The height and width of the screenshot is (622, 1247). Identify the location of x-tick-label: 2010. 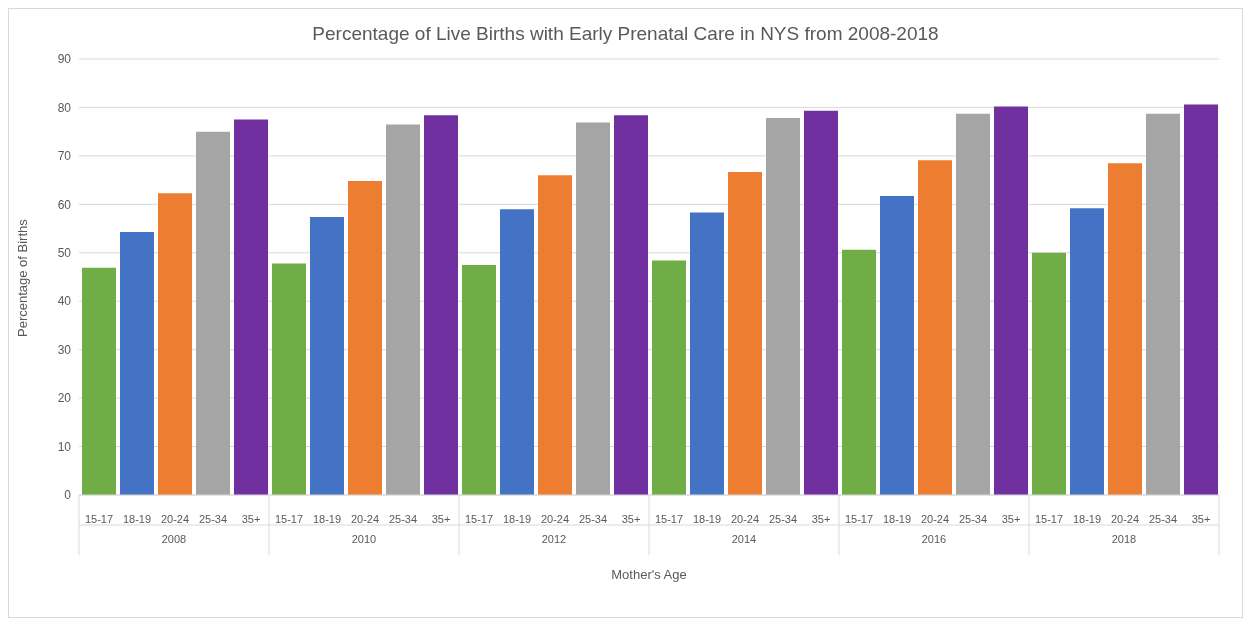
(364, 539).